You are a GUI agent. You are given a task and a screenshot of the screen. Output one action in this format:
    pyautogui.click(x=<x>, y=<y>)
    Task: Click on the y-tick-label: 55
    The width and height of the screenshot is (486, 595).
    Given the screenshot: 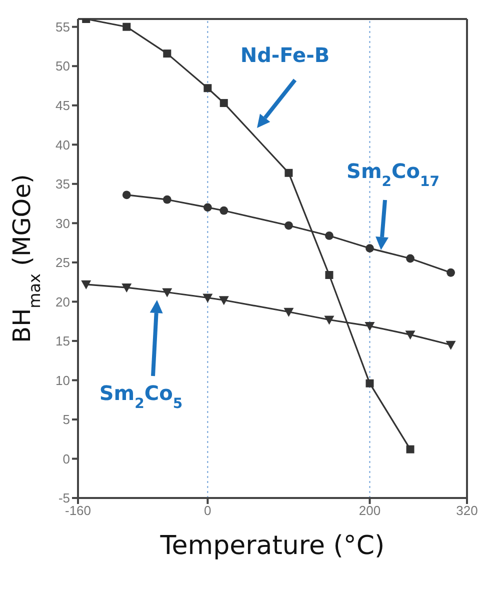 What is the action you would take?
    pyautogui.click(x=63, y=26)
    